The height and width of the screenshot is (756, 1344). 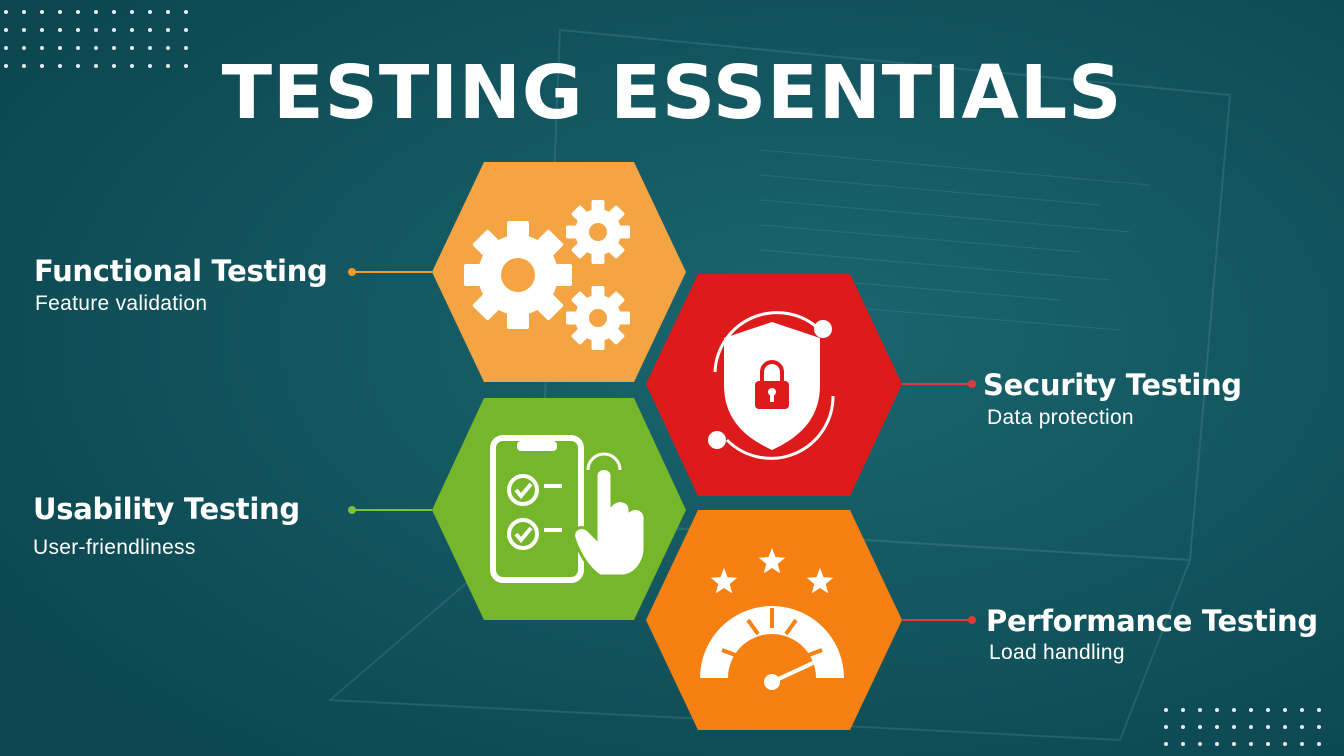 I want to click on label-title-security: Security Testing, so click(x=1112, y=385).